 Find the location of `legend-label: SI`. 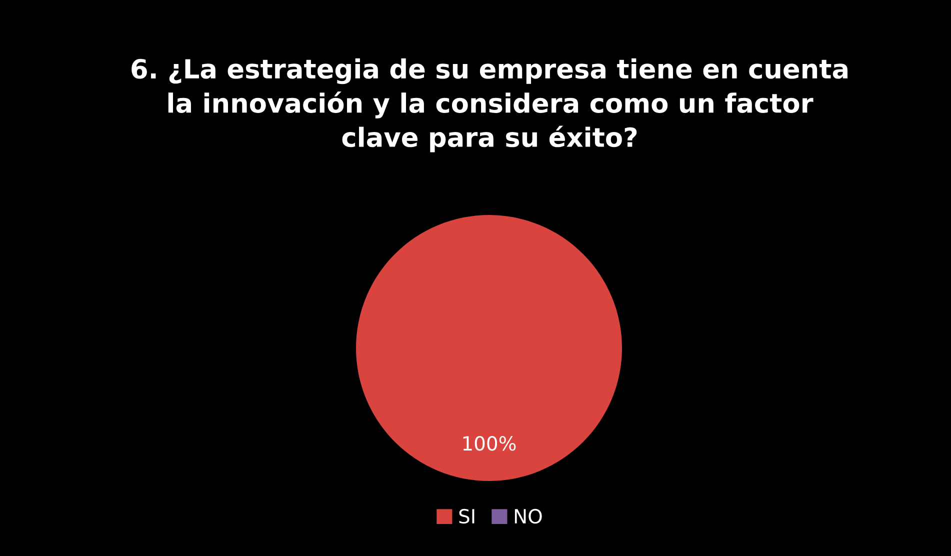

legend-label: SI is located at coordinates (466, 516).